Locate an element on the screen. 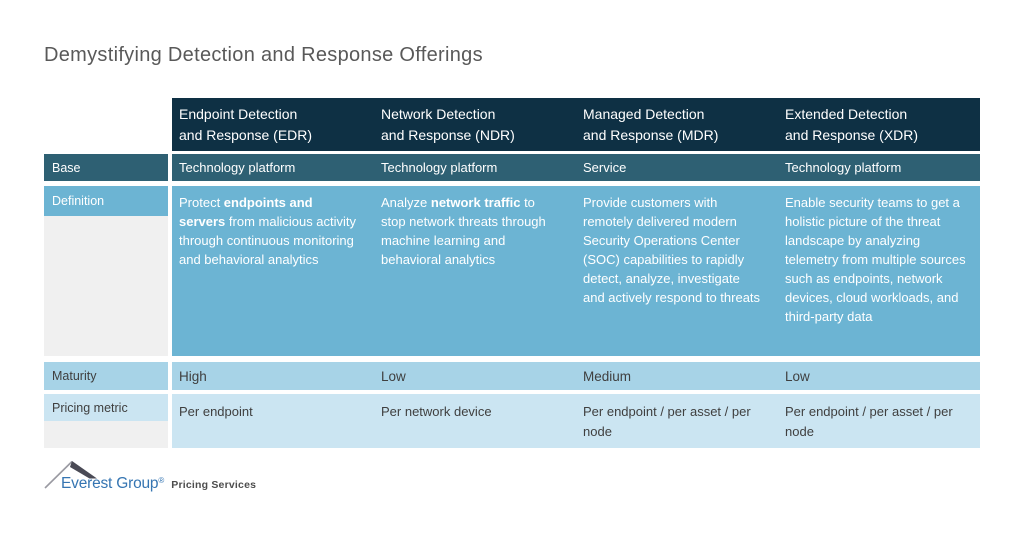 The width and height of the screenshot is (1022, 535). column-header-mdr: Managed Detection and Response (MDR) is located at coordinates (677, 124).